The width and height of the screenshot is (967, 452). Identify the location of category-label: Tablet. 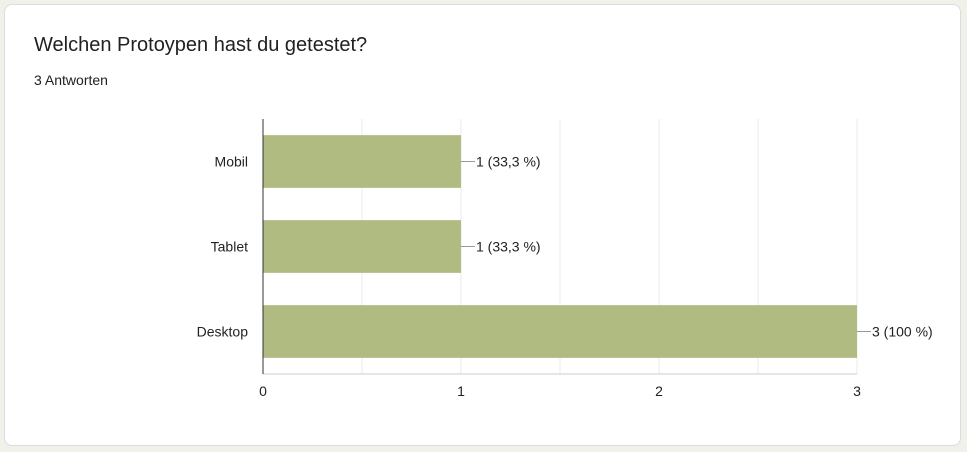
(229, 247).